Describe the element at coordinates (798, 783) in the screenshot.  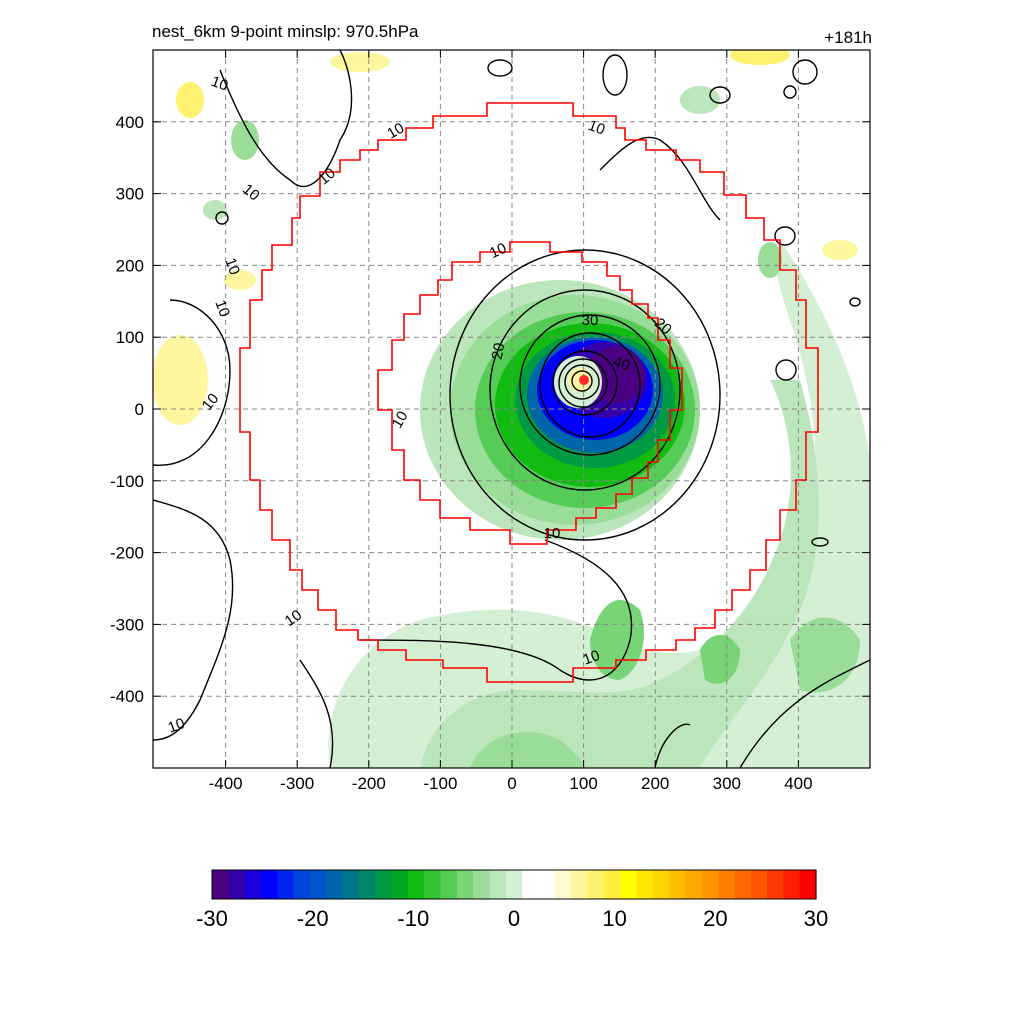
I see `x-tick-label: 400` at that location.